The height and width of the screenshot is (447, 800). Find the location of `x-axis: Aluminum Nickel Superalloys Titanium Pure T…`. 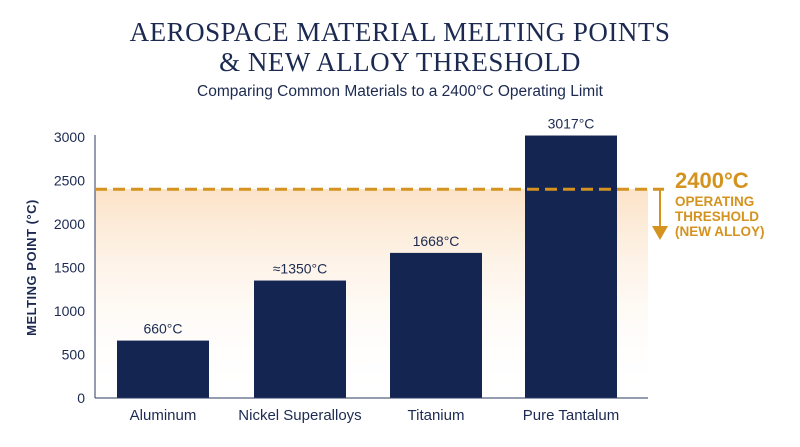

x-axis: Aluminum Nickel Superalloys Titanium Pure T… is located at coordinates (371, 410).